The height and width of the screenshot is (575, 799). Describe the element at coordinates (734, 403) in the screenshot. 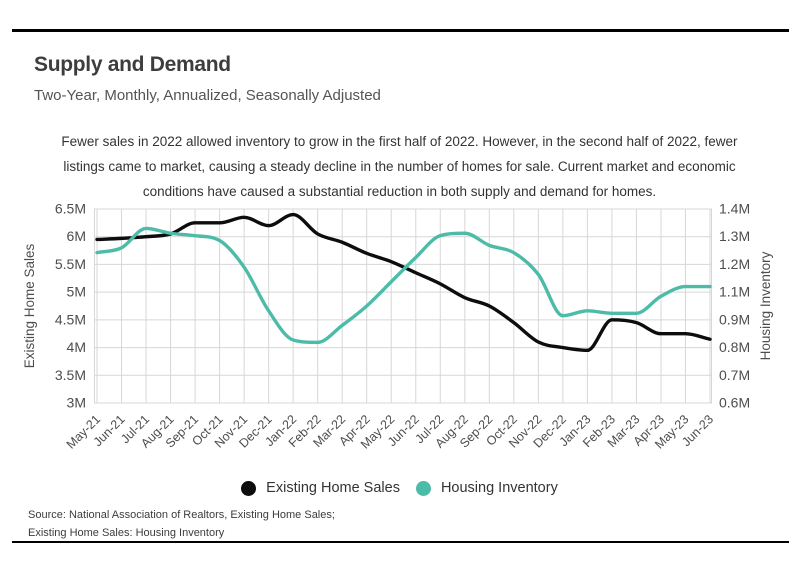

I see `right-tick-label: 0.6M` at that location.